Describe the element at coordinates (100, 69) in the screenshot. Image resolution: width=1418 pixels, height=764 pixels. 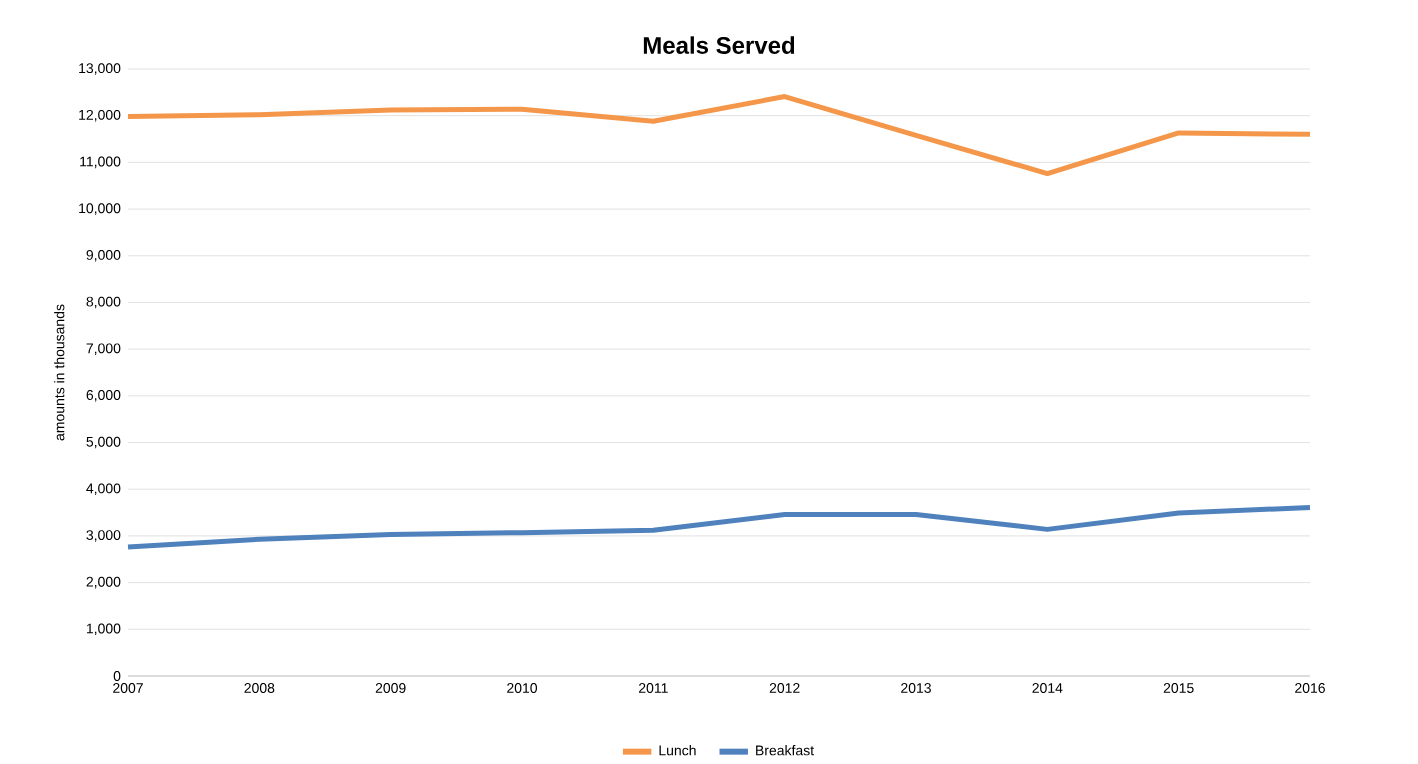
I see `y-tick-label: 13,000` at that location.